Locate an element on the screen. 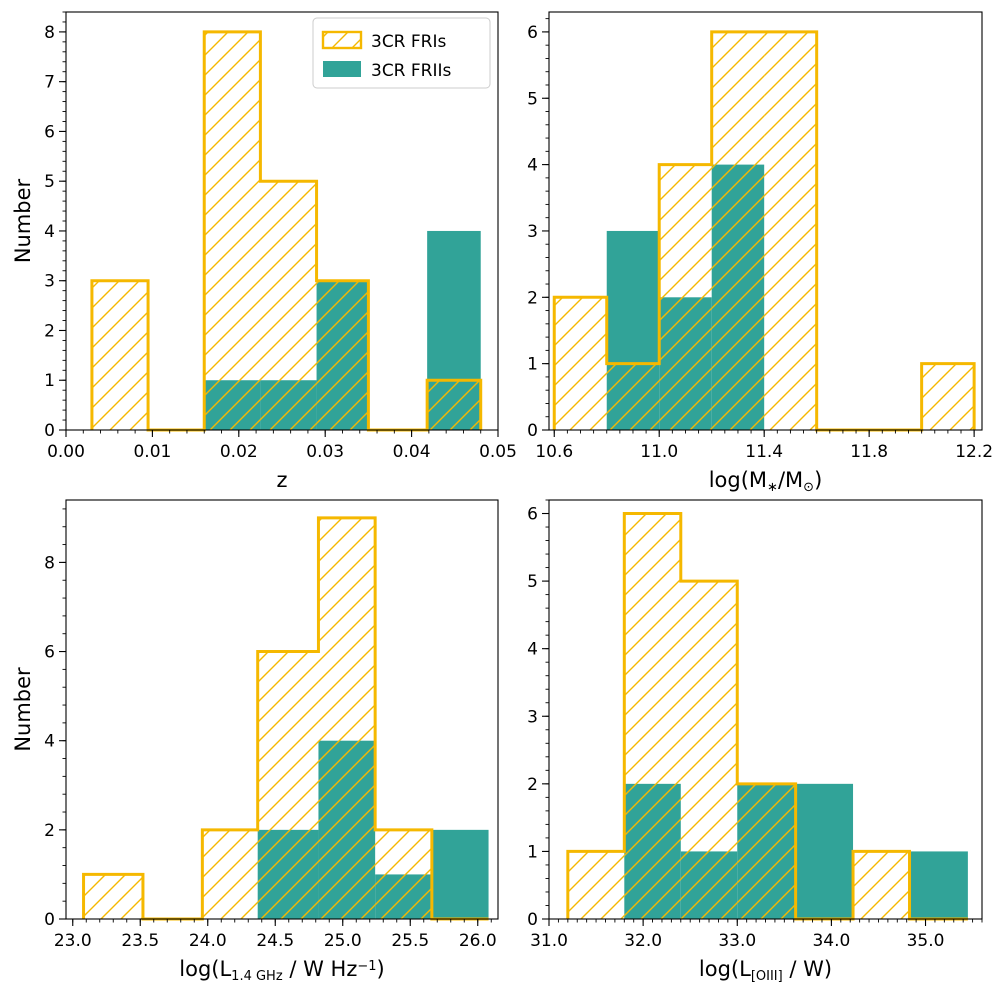  x-tick-label: 33.0 is located at coordinates (737, 941).